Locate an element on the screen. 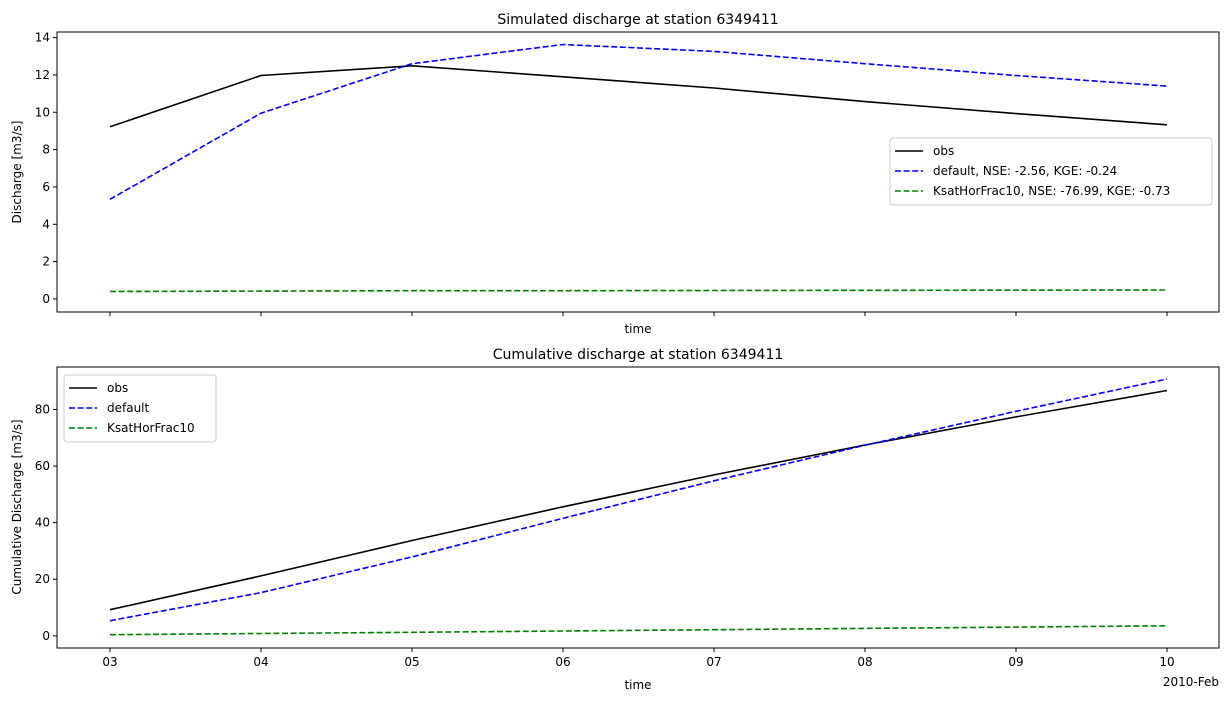 The height and width of the screenshot is (705, 1229). series-line-obs is located at coordinates (638, 96).